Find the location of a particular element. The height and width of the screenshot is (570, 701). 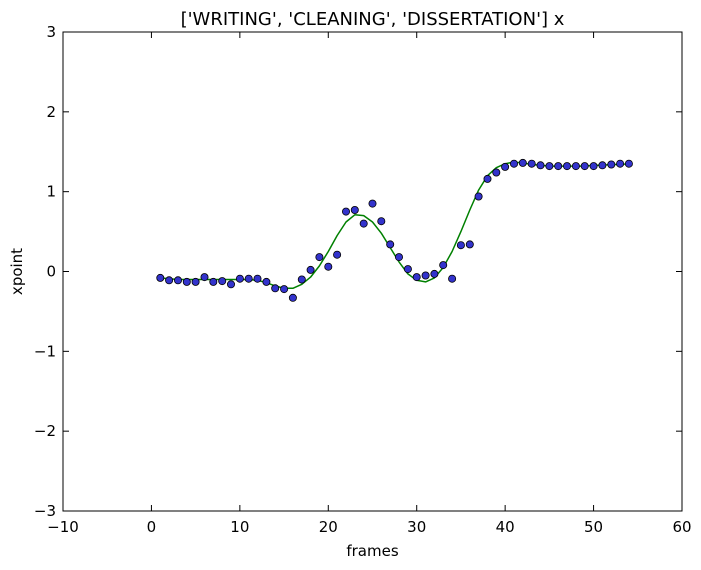

x-tick-label: 20 is located at coordinates (328, 527).